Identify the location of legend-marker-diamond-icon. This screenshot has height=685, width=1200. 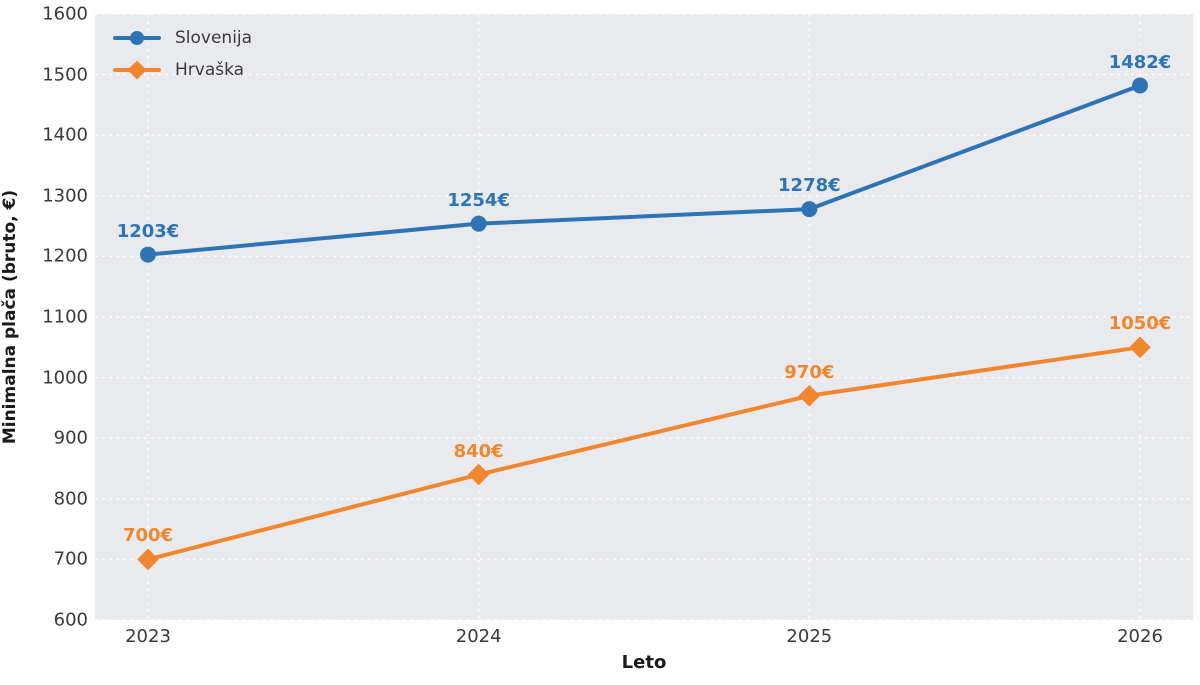
(137, 70).